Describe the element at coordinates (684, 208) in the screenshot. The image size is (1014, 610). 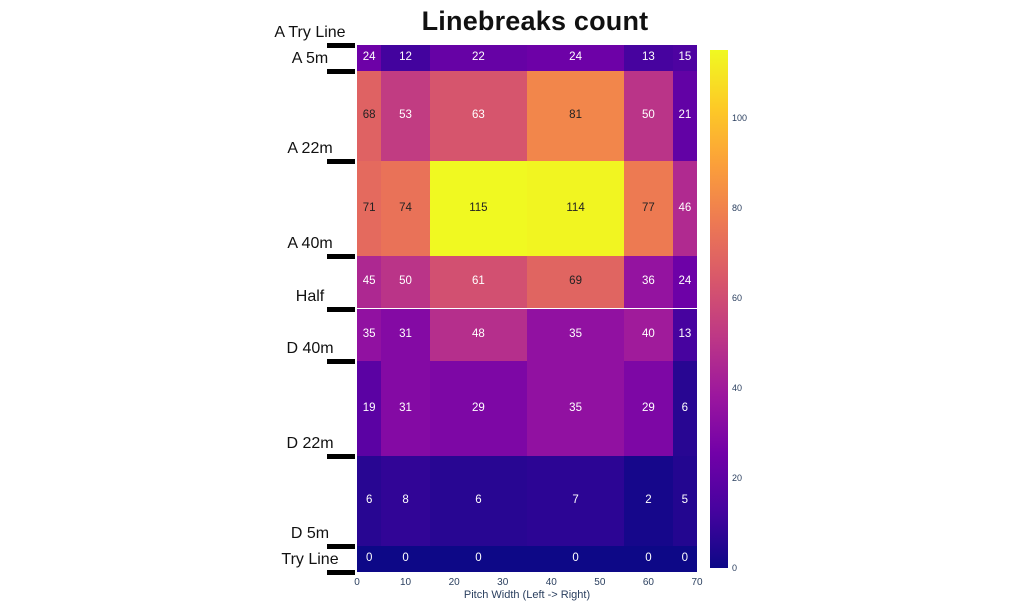
I see `heatmap-cell: 46` at that location.